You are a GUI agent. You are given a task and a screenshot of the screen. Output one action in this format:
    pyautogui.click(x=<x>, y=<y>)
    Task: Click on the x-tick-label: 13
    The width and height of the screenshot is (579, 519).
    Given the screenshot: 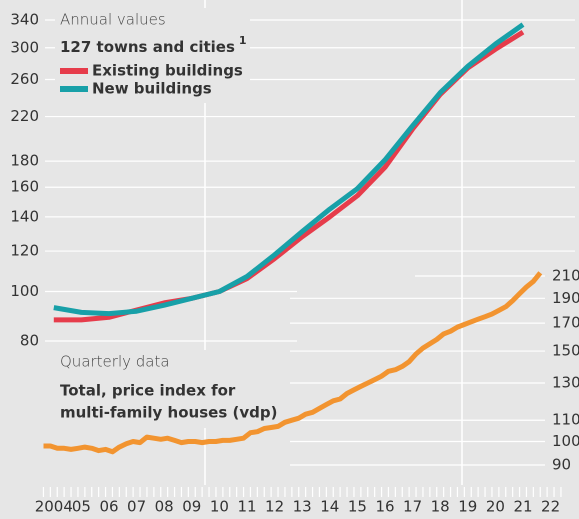 What is the action you would take?
    pyautogui.click(x=302, y=507)
    